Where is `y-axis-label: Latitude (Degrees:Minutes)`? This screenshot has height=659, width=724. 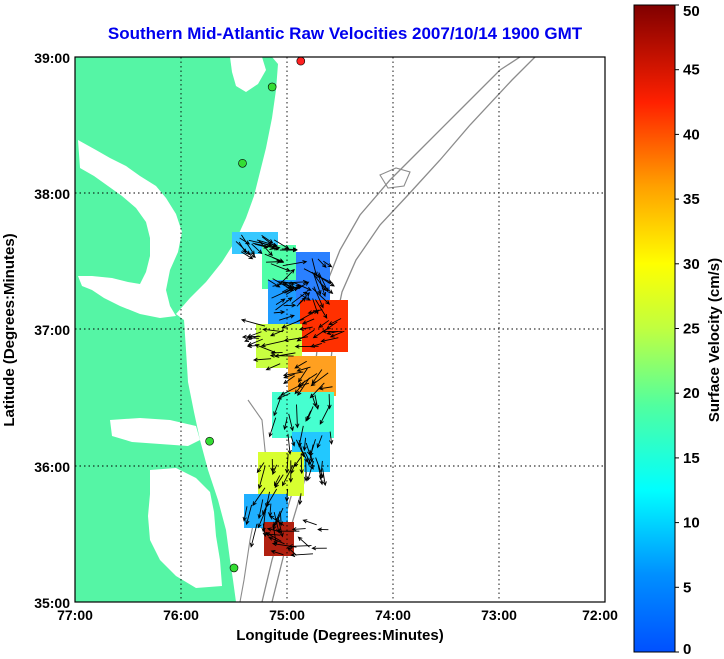 y-axis-label: Latitude (Degrees:Minutes) is located at coordinates (9, 329).